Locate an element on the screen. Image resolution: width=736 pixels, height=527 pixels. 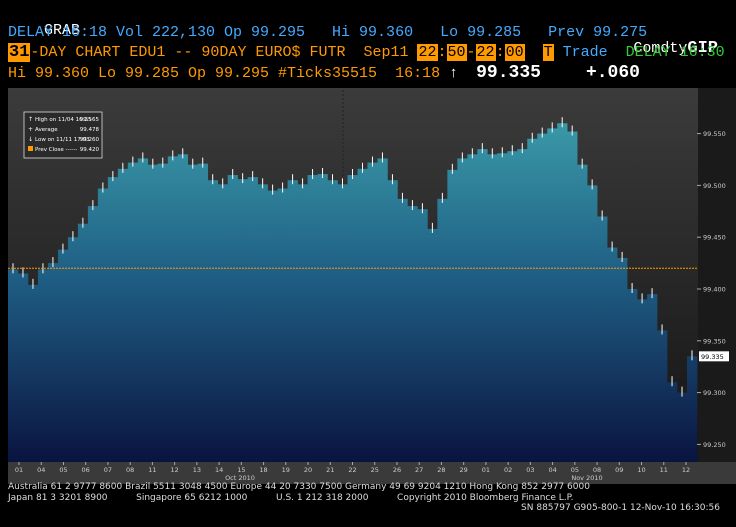
month-label: Oct 2010 is located at coordinates (240, 478).